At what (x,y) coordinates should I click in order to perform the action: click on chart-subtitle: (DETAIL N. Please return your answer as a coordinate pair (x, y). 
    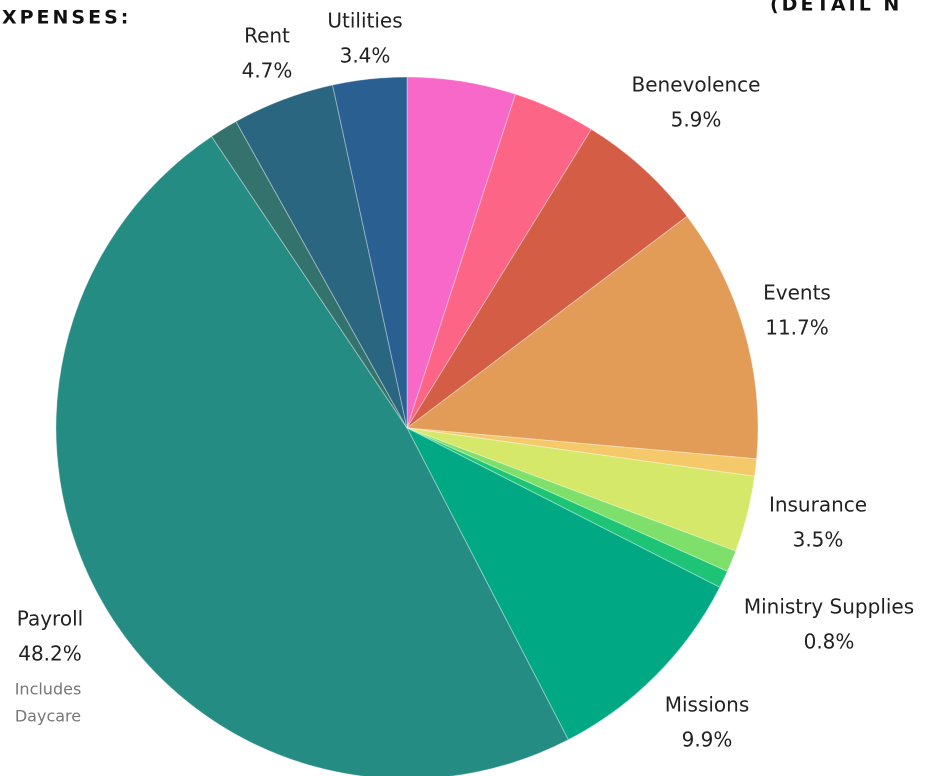
    Looking at the image, I should click on (836, 8).